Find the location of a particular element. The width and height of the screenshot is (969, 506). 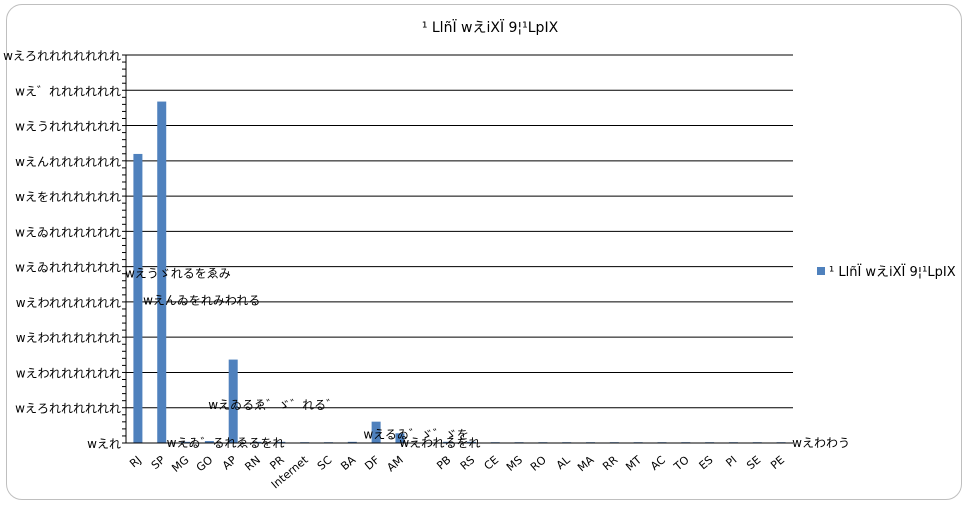

x-tick-label: CE is located at coordinates (492, 462).